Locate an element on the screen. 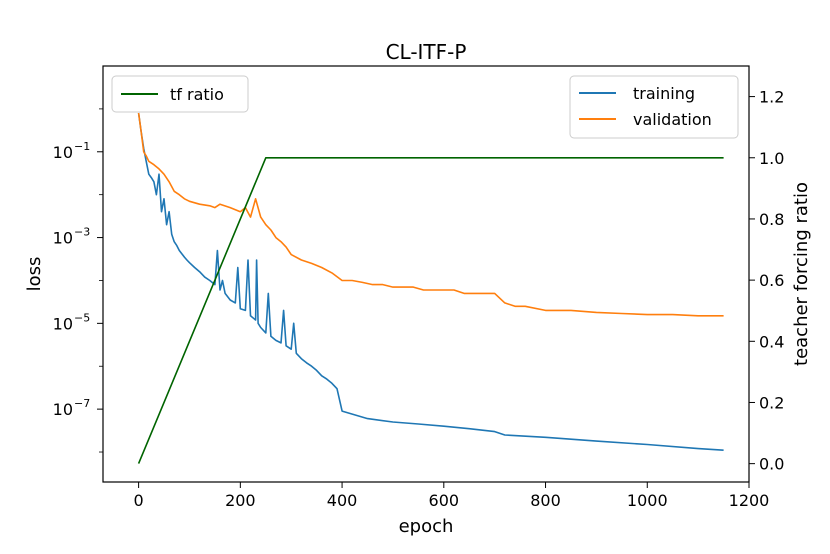 This screenshot has width=830, height=554. legend-validation-label: validation is located at coordinates (672, 119).